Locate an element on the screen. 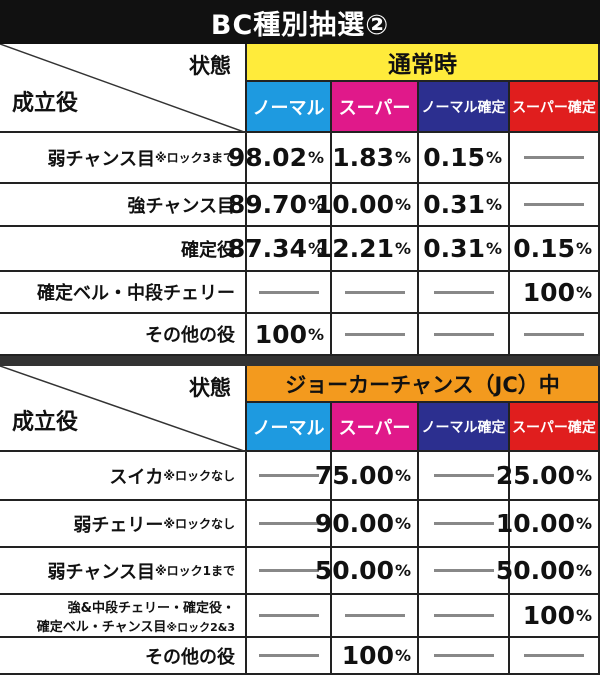 The image size is (600, 675). role-cell: 確定役 is located at coordinates (123, 249).